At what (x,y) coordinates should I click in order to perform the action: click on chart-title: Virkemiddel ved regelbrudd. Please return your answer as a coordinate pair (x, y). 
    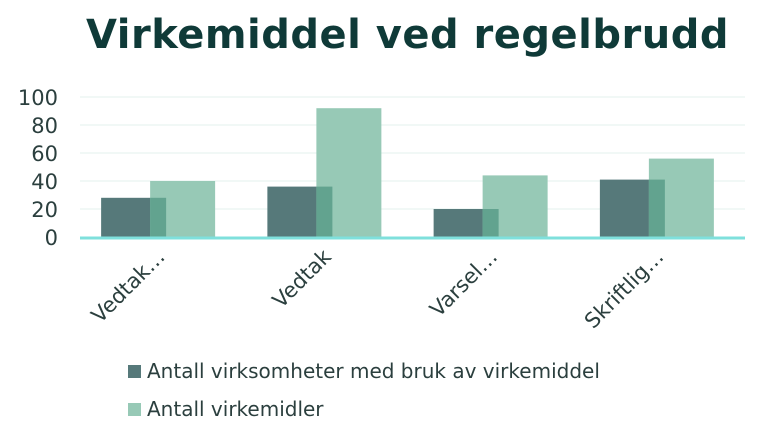
    Looking at the image, I should click on (407, 35).